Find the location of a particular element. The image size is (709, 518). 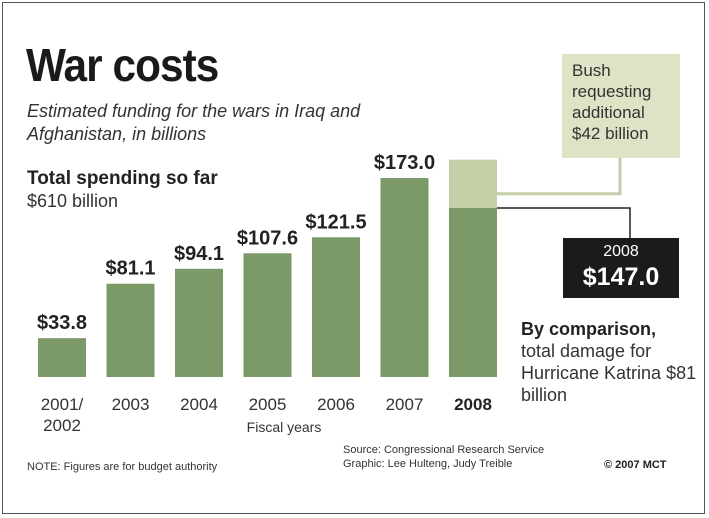

bar-2005 is located at coordinates (267, 315).